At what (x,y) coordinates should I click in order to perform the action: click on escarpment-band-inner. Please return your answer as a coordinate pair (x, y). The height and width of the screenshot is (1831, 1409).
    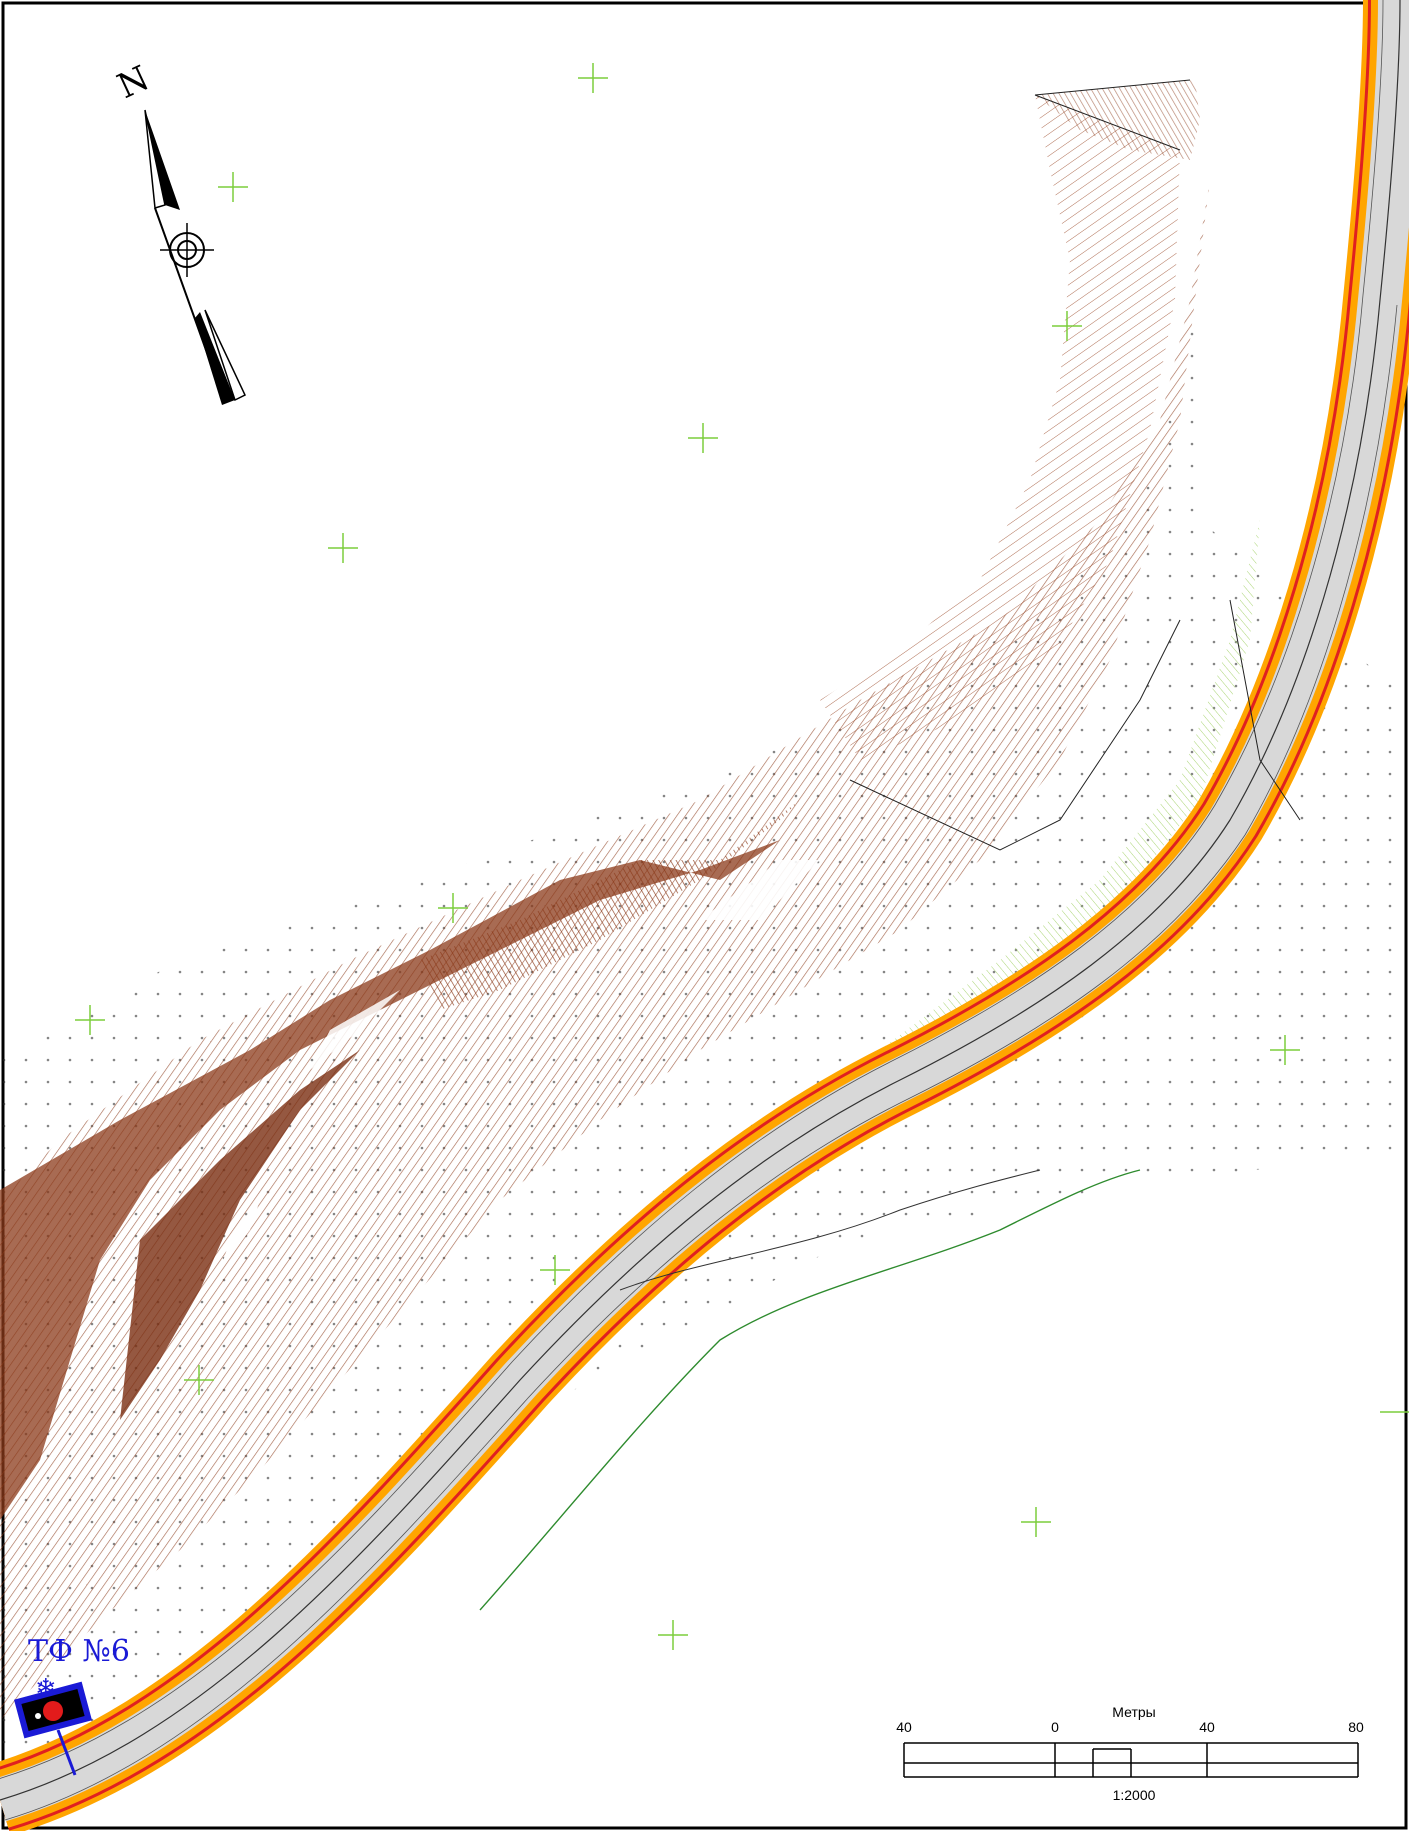
    Looking at the image, I should click on (240, 1235).